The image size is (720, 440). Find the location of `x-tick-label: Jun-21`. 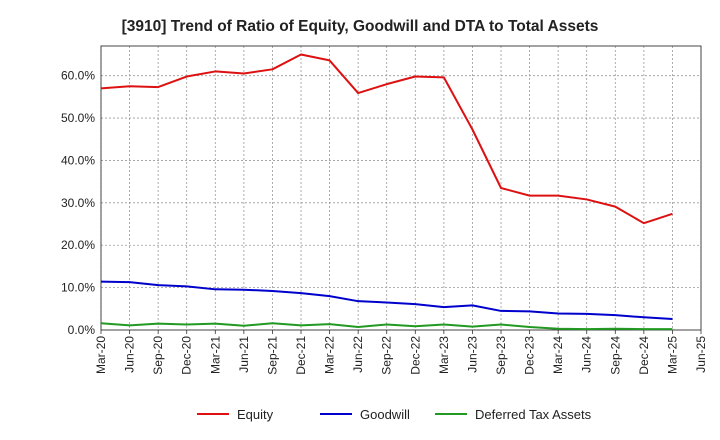

x-tick-label: Jun-21 is located at coordinates (244, 354).